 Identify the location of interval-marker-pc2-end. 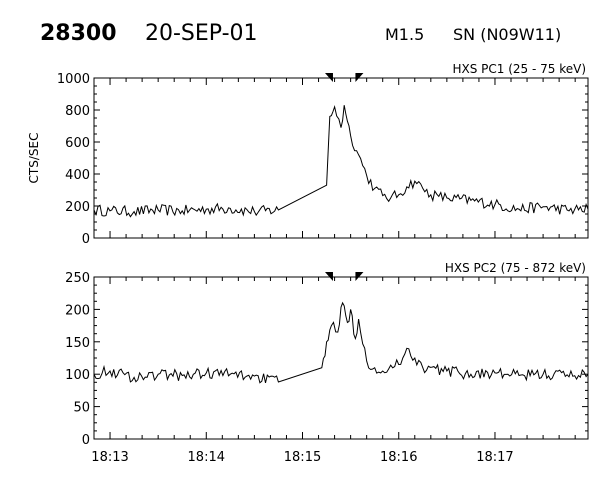
(359, 276).